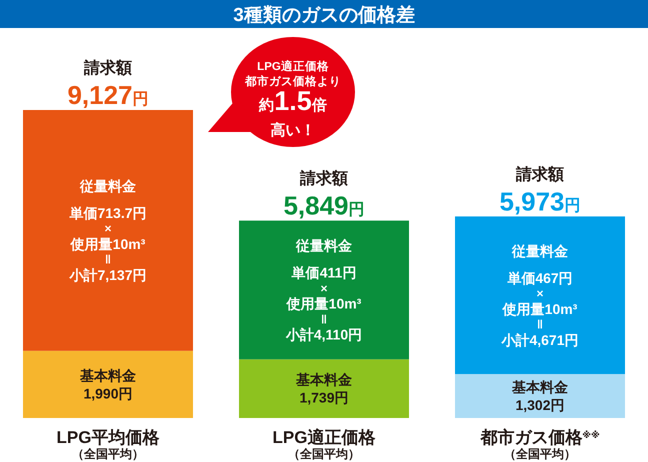 Image resolution: width=648 pixels, height=462 pixels. What do you see at coordinates (108, 84) in the screenshot?
I see `total-label: 請求額 9,127円` at bounding box center [108, 84].